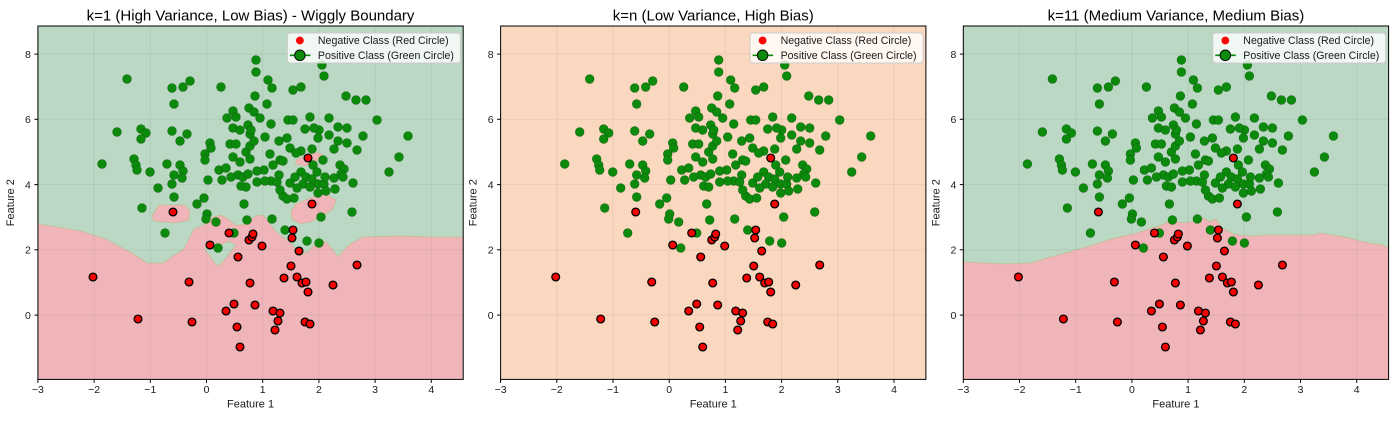 The image size is (1400, 425). What do you see at coordinates (713, 16) in the screenshot?
I see `svg-text: k=n (Low Variance, High Bias)` at bounding box center [713, 16].